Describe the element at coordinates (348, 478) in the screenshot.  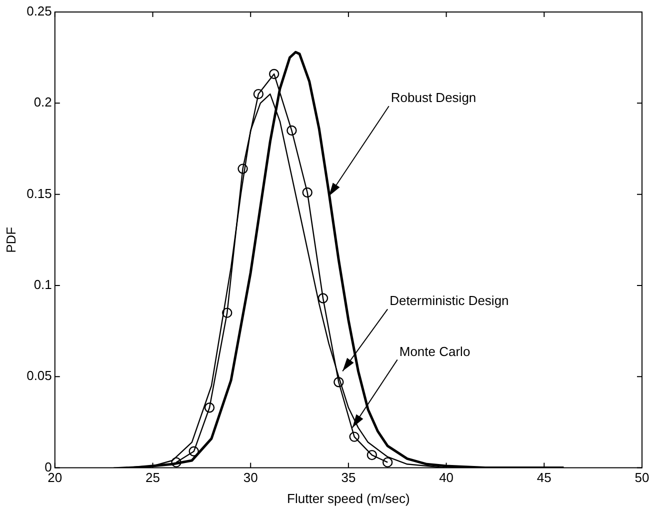
I see `x-tick-label: 35` at that location.